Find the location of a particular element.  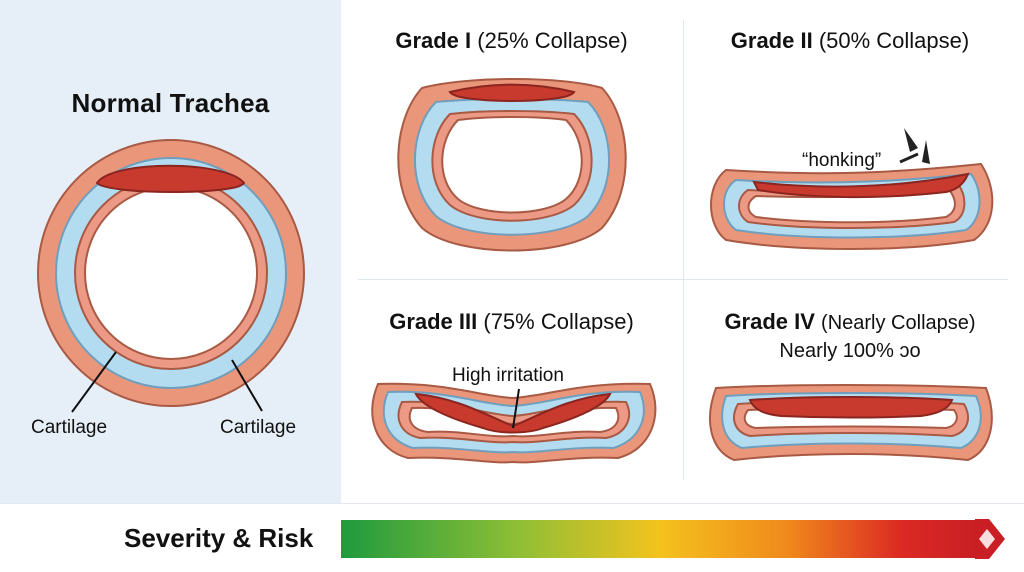

grade-3-title: Grade III (75% Collapse) is located at coordinates (511, 322).